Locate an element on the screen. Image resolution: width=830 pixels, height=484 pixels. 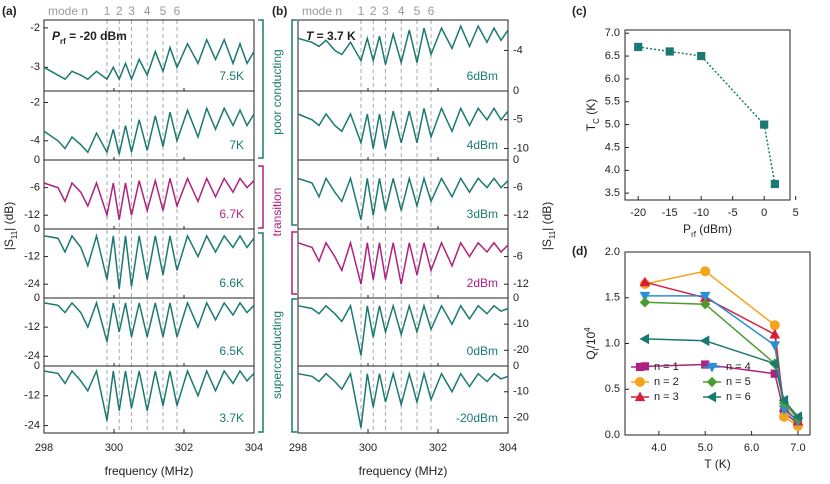
subplot-label: 2dBm is located at coordinates (482, 283).